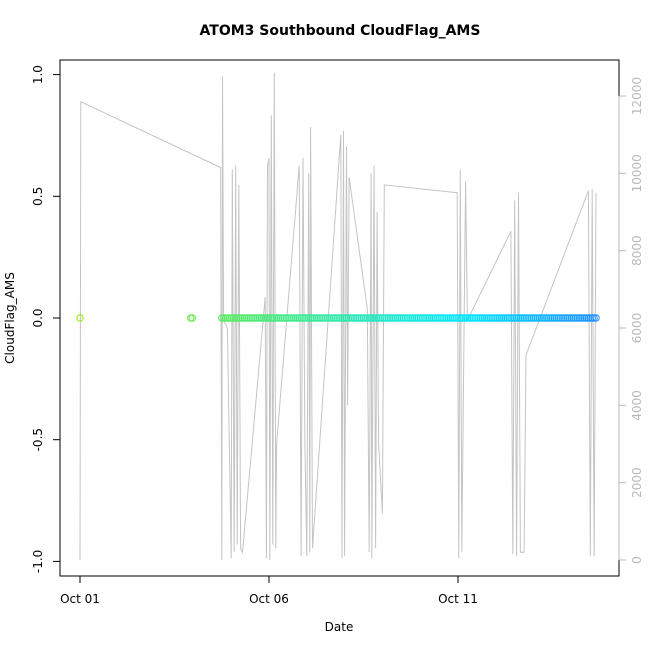 This screenshot has height=650, width=650. What do you see at coordinates (38, 196) in the screenshot?
I see `y-tick-label: 0.5` at bounding box center [38, 196].